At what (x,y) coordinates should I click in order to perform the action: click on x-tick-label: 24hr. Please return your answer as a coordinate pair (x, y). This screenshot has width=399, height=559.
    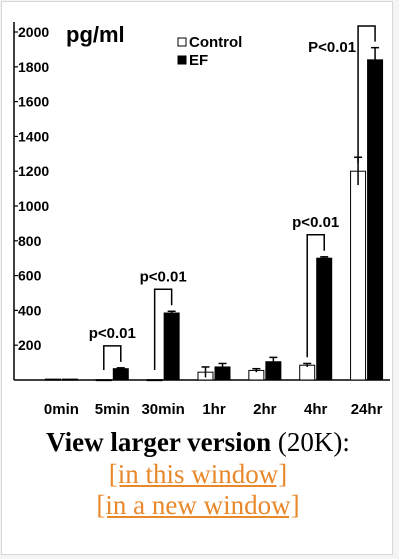
    Looking at the image, I should click on (367, 409).